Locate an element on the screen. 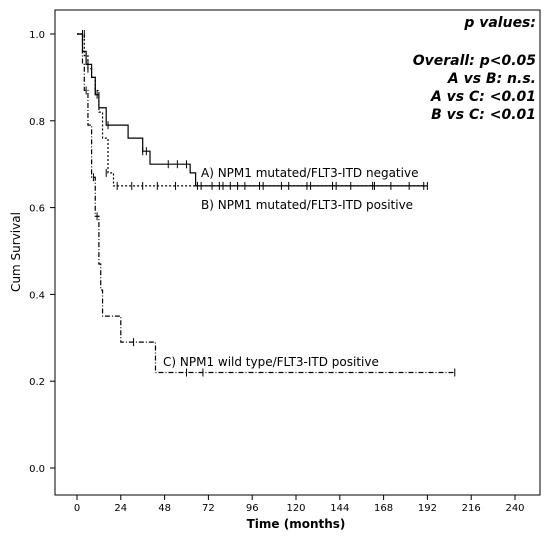  x-tick-label: 144 is located at coordinates (339, 508).